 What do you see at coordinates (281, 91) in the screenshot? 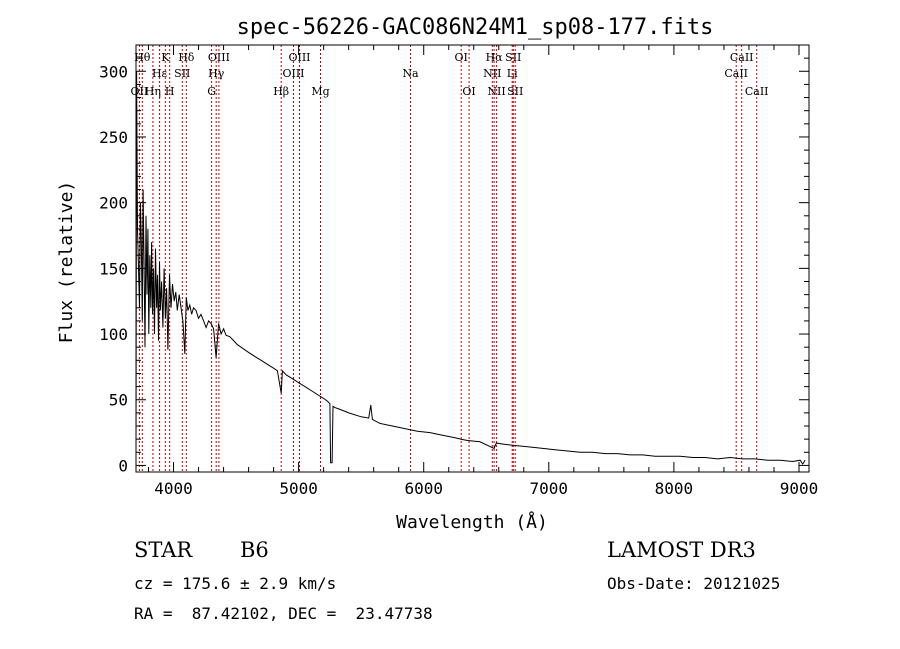
I see `line-label-H-beta: Hβ` at bounding box center [281, 91].